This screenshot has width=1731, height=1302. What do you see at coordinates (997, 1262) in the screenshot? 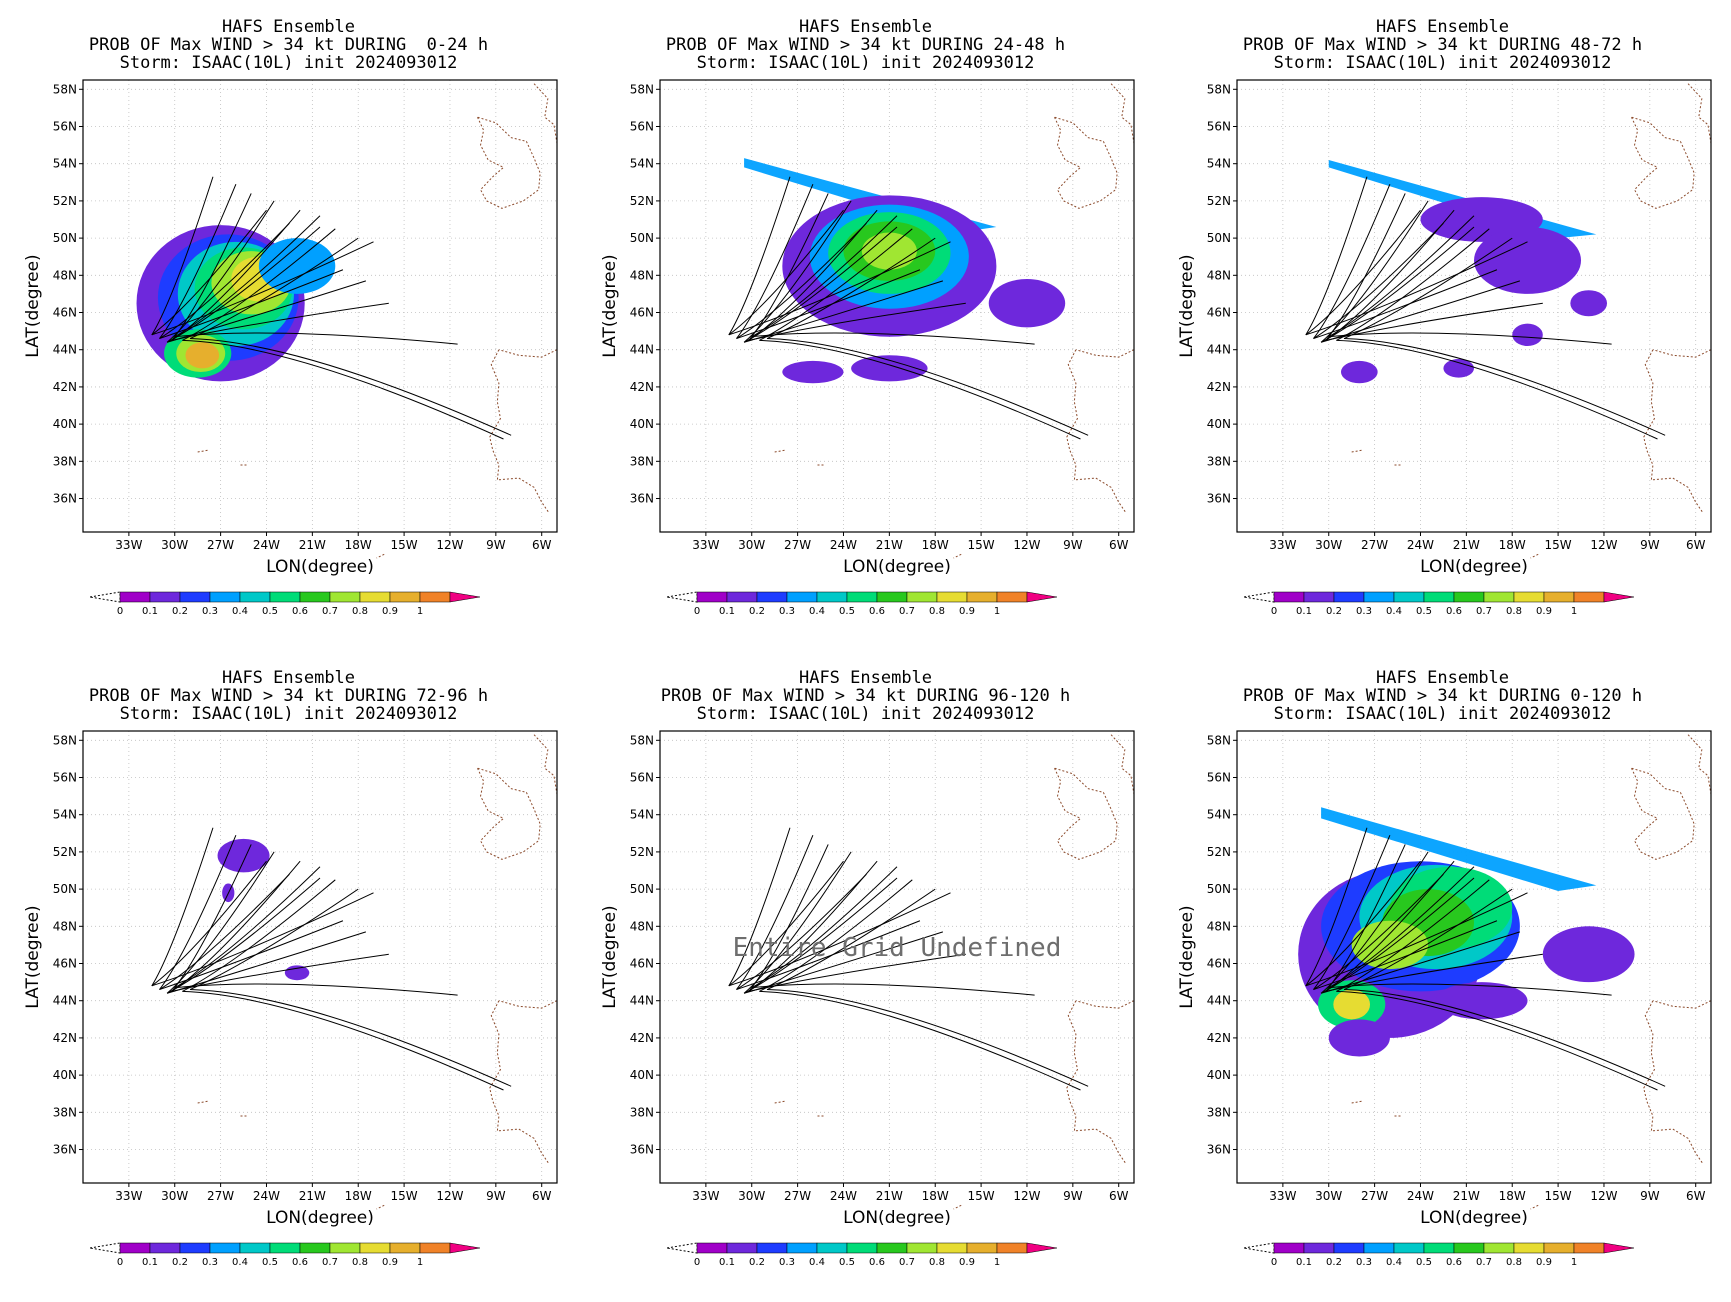
I see `colorbar-label: 1` at bounding box center [997, 1262].